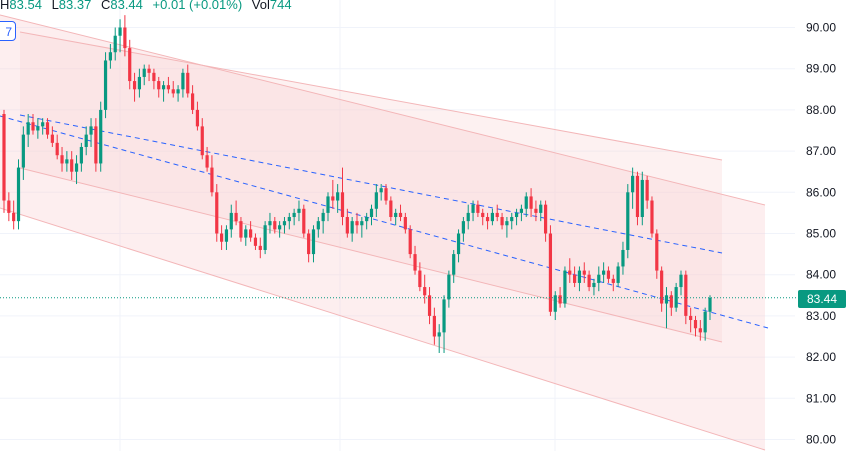 The width and height of the screenshot is (850, 456). I want to click on high-label: H, so click(5, 6).